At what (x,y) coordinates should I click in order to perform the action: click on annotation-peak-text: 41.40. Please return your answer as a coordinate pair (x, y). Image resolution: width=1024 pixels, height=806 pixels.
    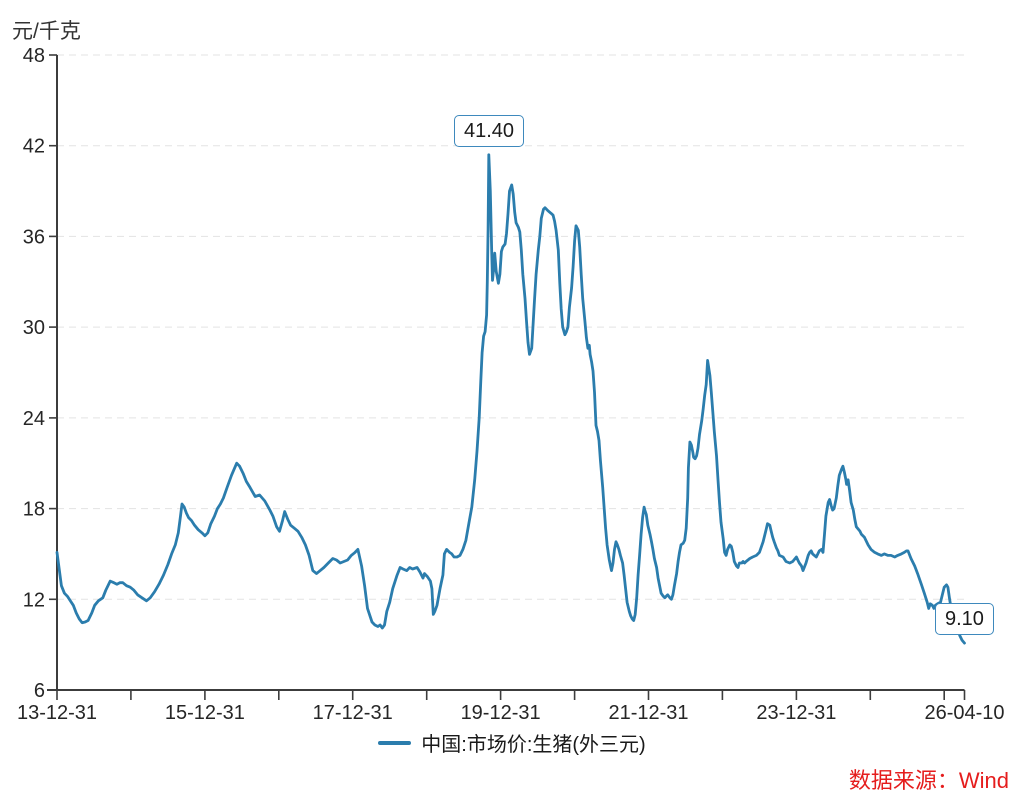
    Looking at the image, I should click on (489, 131).